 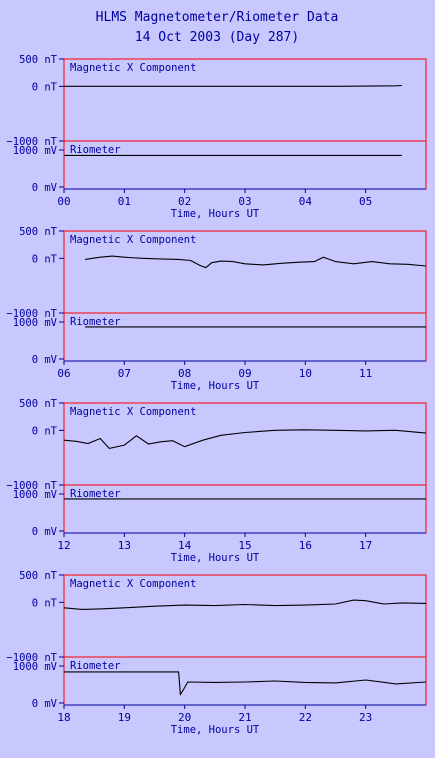 I want to click on x-tick-label: 15, so click(x=244, y=545).